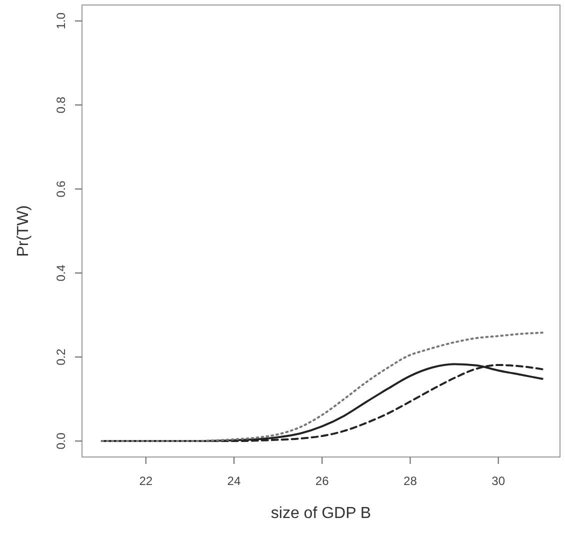 This screenshot has height=536, width=565. I want to click on y-tick-label: 0.6, so click(61, 189).